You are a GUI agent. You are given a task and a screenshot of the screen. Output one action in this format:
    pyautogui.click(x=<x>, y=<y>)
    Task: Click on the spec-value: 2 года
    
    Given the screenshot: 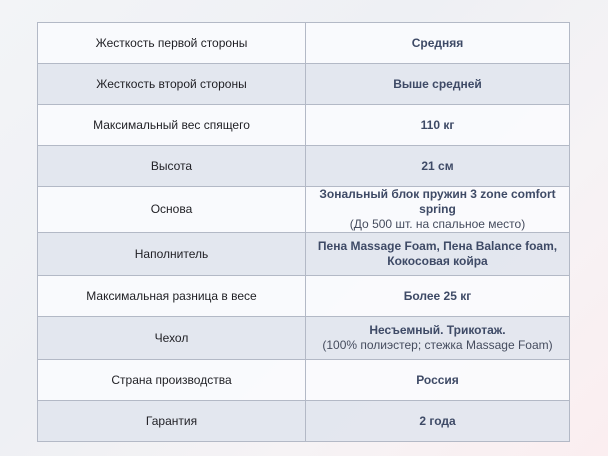 What is the action you would take?
    pyautogui.click(x=437, y=421)
    